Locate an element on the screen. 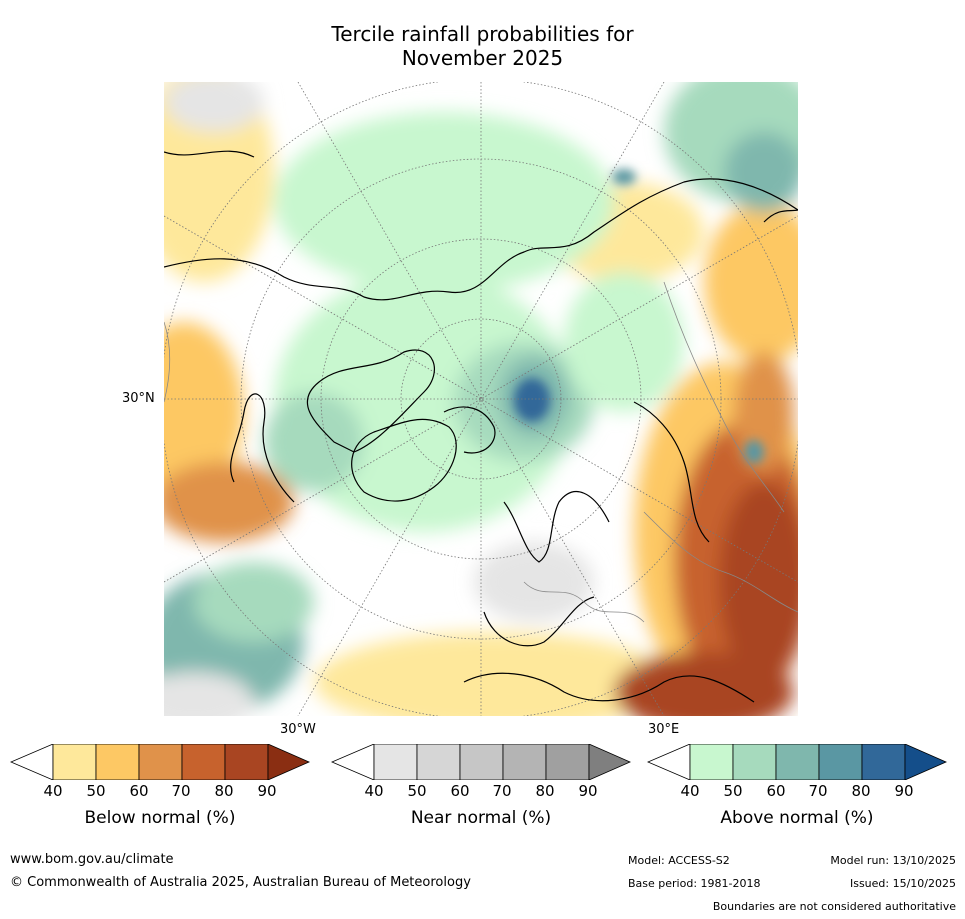 The height and width of the screenshot is (919, 965). colorbar-label-below: Below normal (%) is located at coordinates (160, 818).